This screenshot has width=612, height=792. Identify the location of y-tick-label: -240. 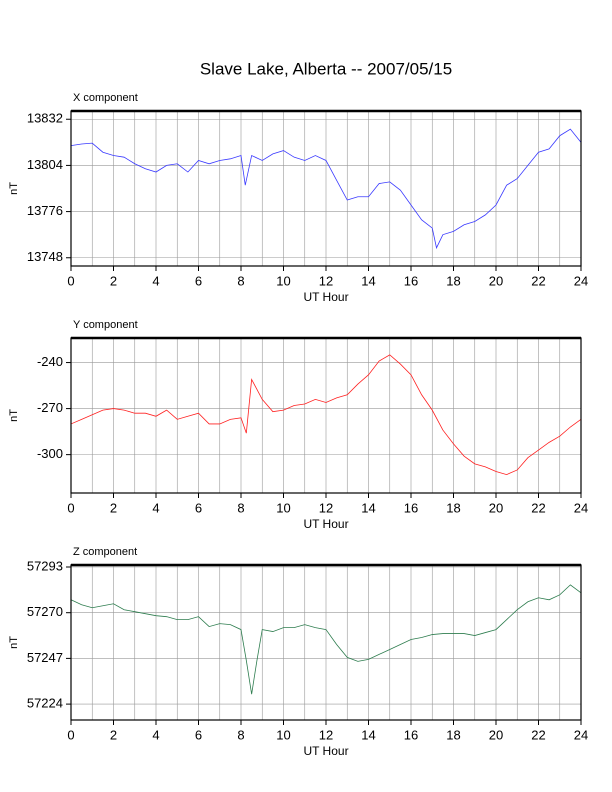
(50, 361).